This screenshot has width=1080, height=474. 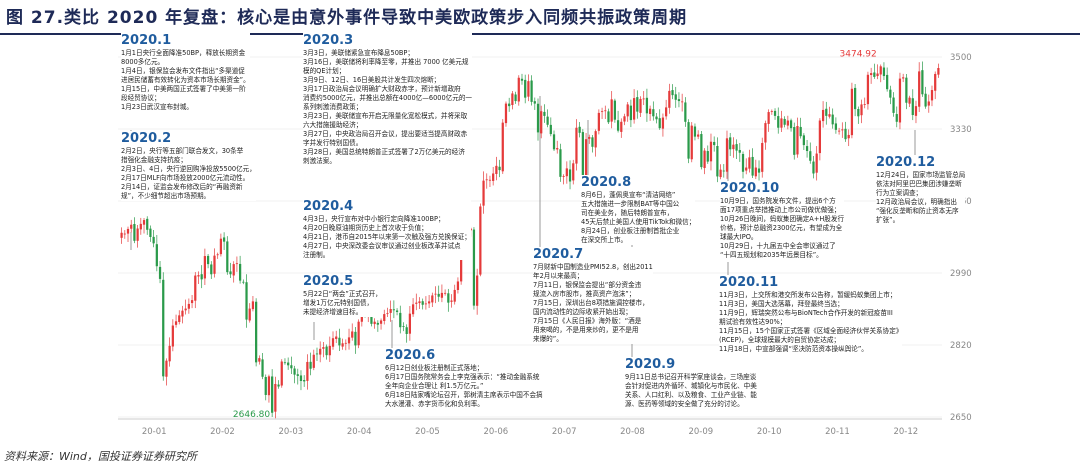 I want to click on annotation-text-line: 3月27日，中央政治局召开会议，提出要适当提高财政赤, so click(x=385, y=134).